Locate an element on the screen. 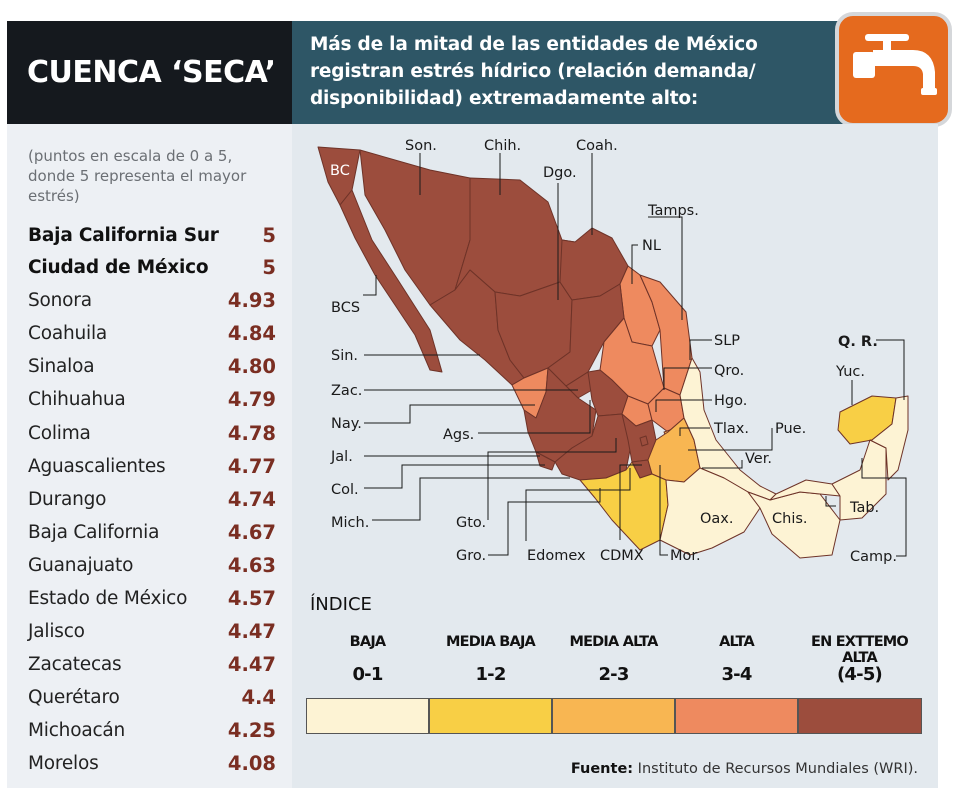 The width and height of the screenshot is (960, 810). source-label: Fuente: is located at coordinates (602, 769).